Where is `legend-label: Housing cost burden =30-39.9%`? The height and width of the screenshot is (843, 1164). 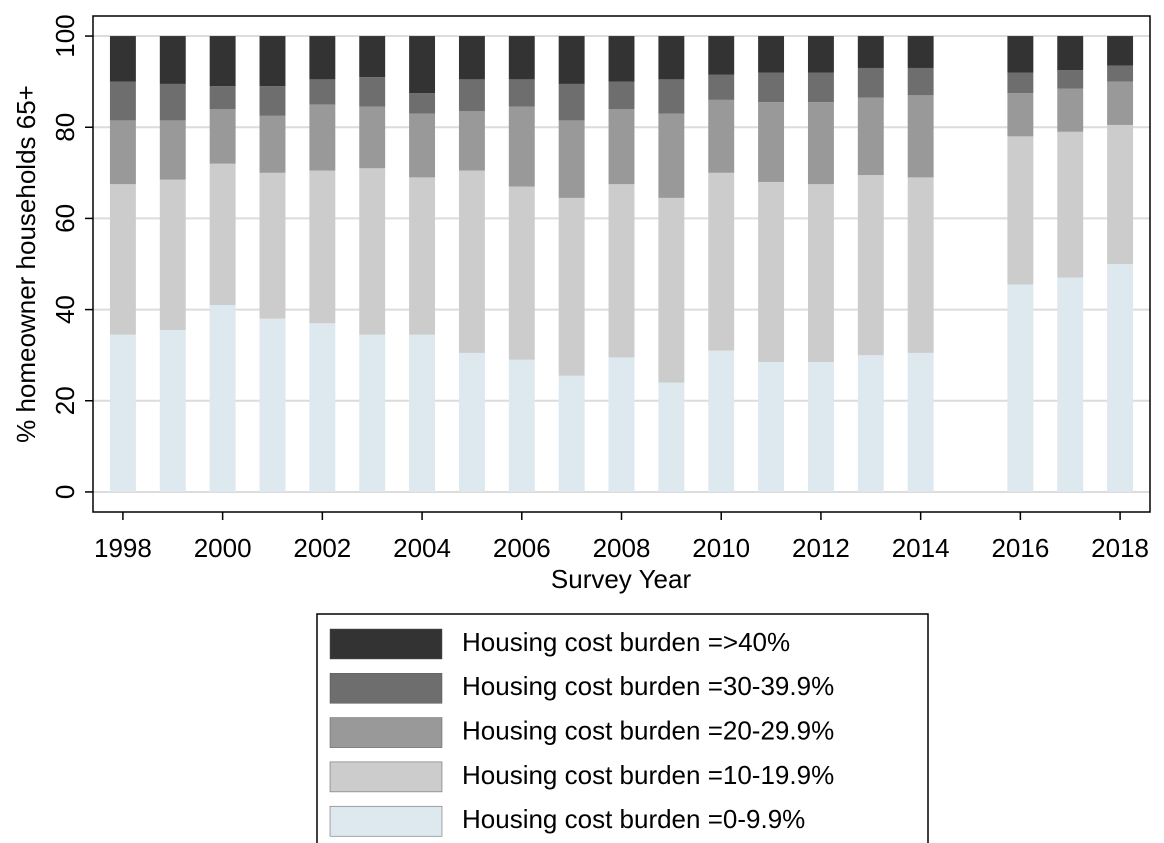 legend-label: Housing cost burden =30-39.9% is located at coordinates (648, 686).